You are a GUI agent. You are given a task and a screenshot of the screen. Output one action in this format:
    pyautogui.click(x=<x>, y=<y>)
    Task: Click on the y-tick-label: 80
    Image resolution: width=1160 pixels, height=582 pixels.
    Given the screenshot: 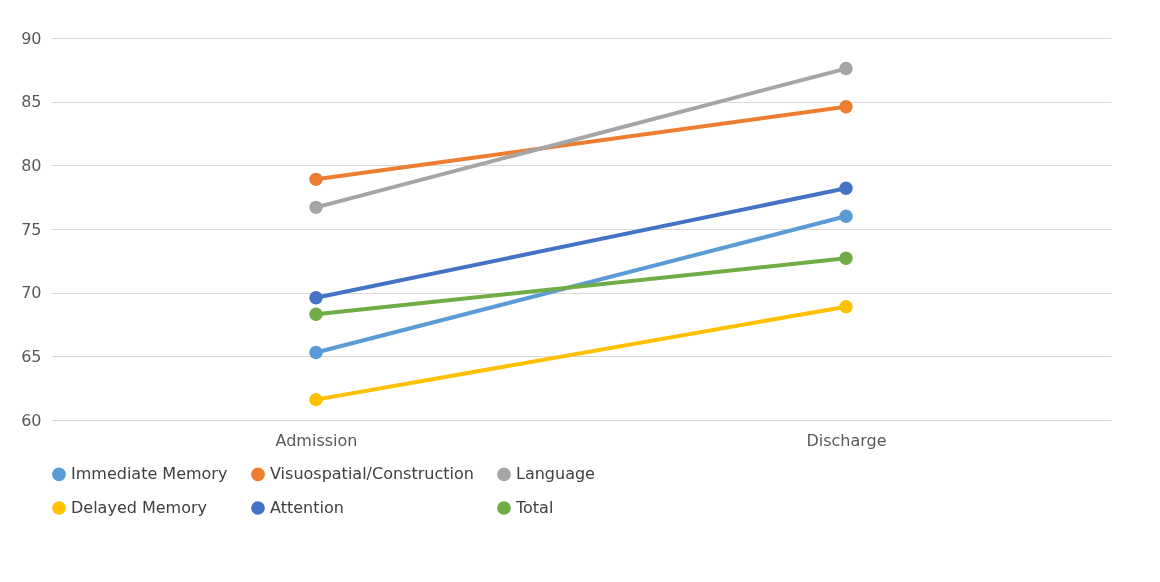 What is the action you would take?
    pyautogui.click(x=31, y=165)
    